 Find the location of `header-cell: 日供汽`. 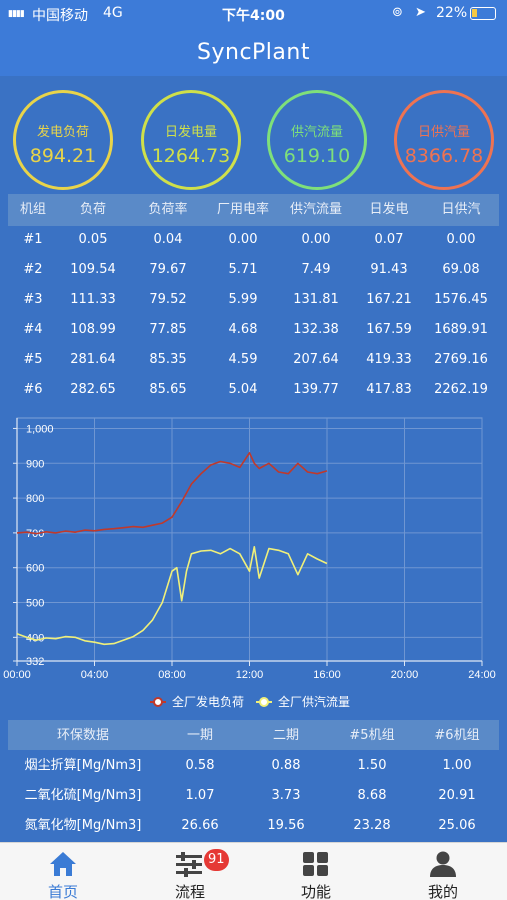

header-cell: 日供汽 is located at coordinates (461, 209).